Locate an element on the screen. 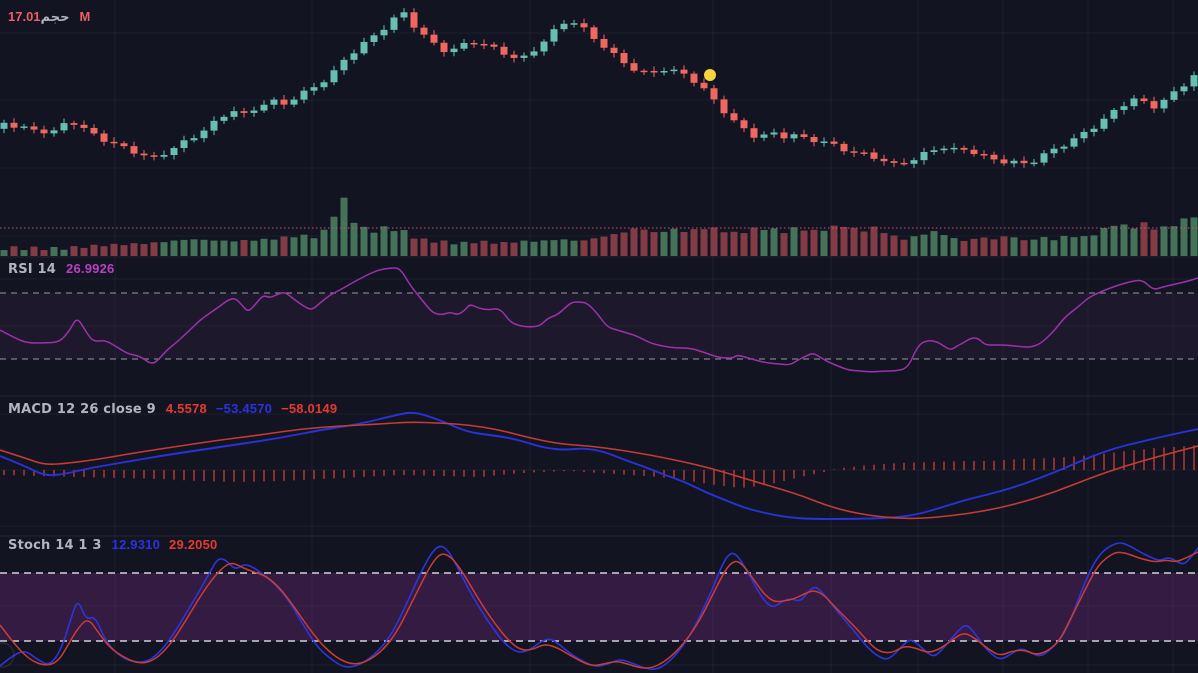 The width and height of the screenshot is (1198, 673). macd-legend: MACD 12 26 close 9 4.5578 −53.4570 −58.0149 is located at coordinates (177, 409).